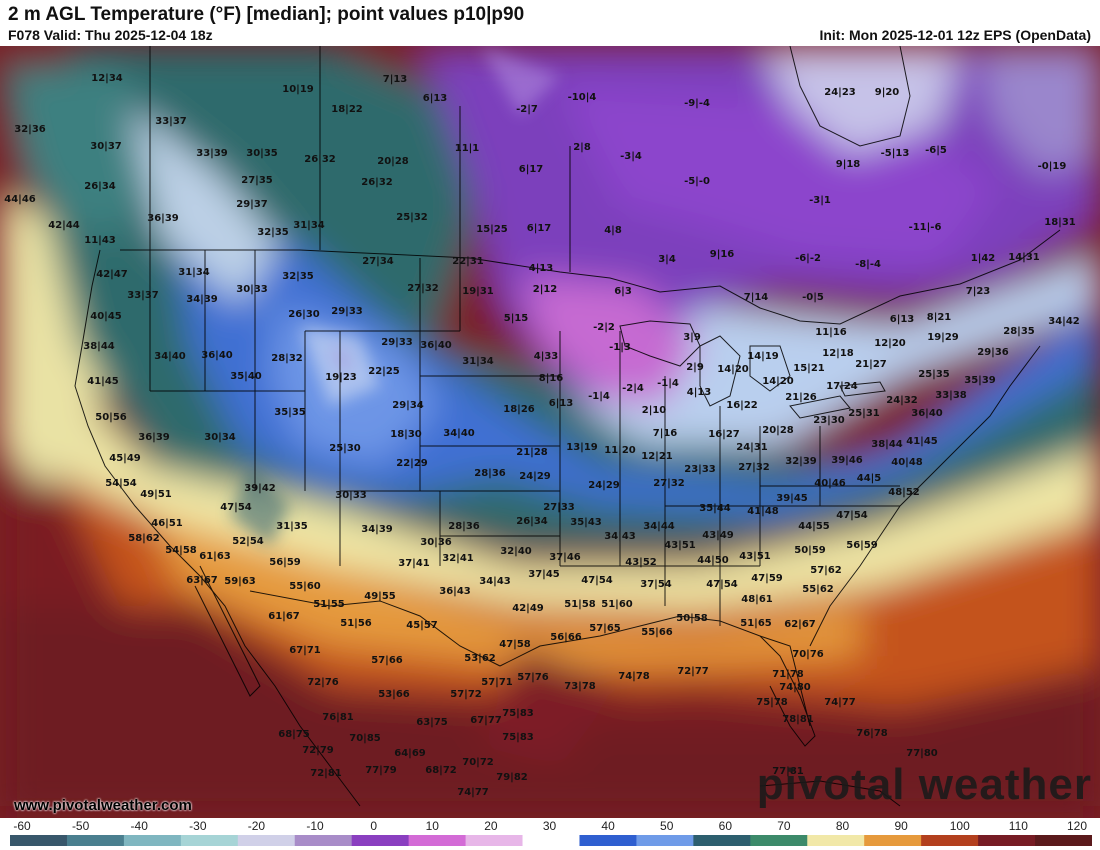 The height and width of the screenshot is (850, 1100). I want to click on point-value: 15|25, so click(492, 229).